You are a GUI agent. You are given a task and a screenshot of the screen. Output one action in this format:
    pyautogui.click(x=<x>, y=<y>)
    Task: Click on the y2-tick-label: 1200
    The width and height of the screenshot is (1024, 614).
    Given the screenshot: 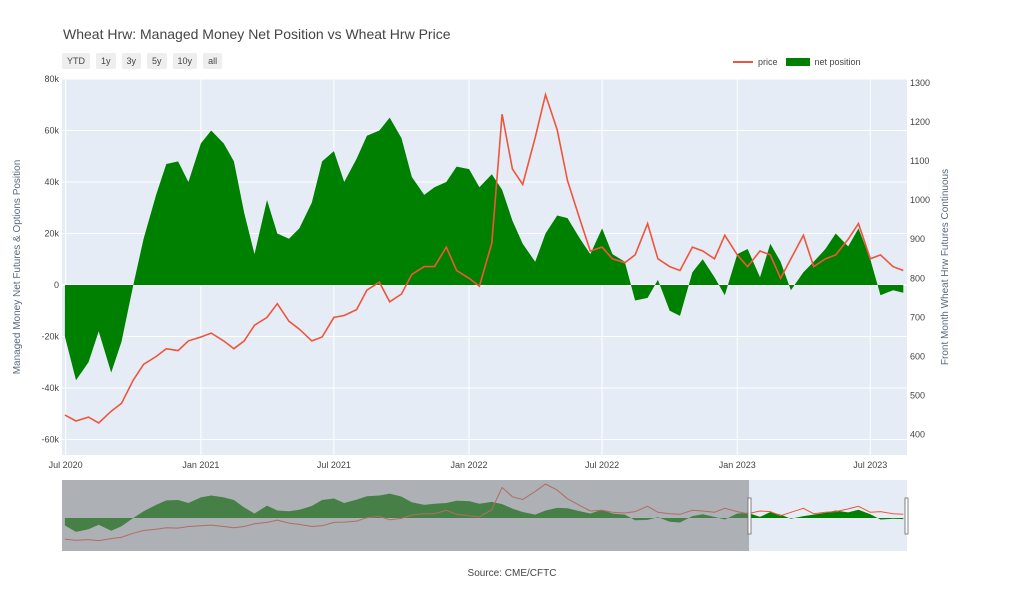 What is the action you would take?
    pyautogui.click(x=920, y=122)
    